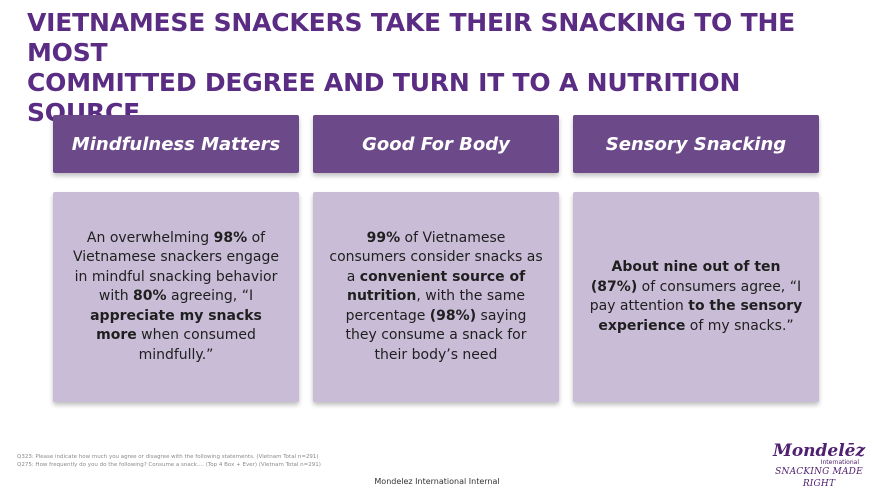 The height and width of the screenshot is (491, 874). What do you see at coordinates (685, 277) in the screenshot?
I see `text-highlight: About nine out of ten (87%)` at bounding box center [685, 277].